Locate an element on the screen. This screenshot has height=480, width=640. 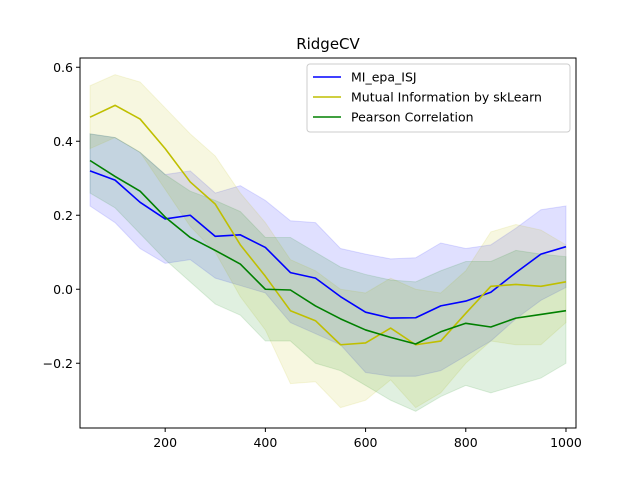
x-tick-label: 200 is located at coordinates (165, 442).